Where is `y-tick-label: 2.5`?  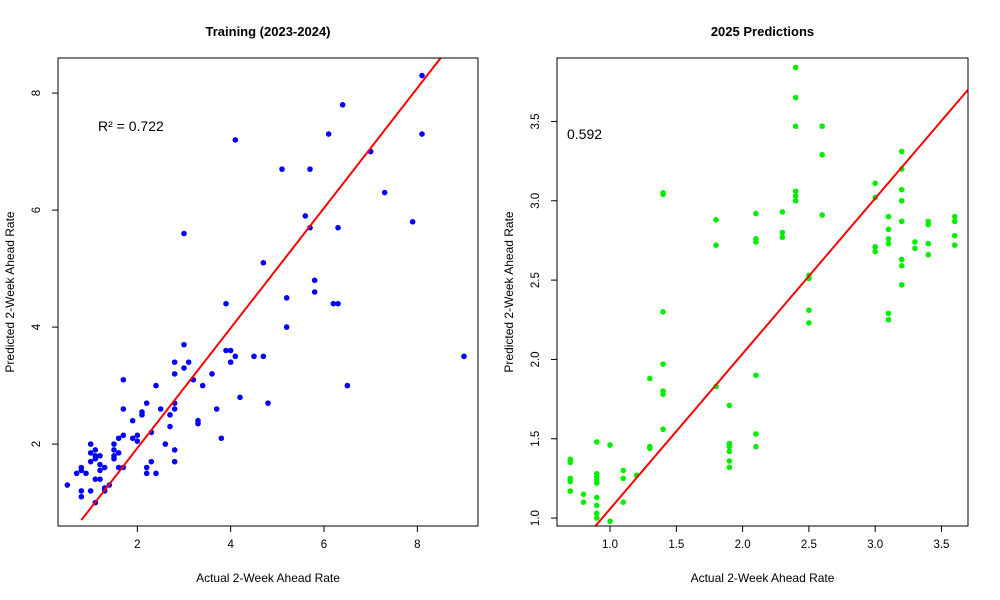 y-tick-label: 2.5 is located at coordinates (536, 280).